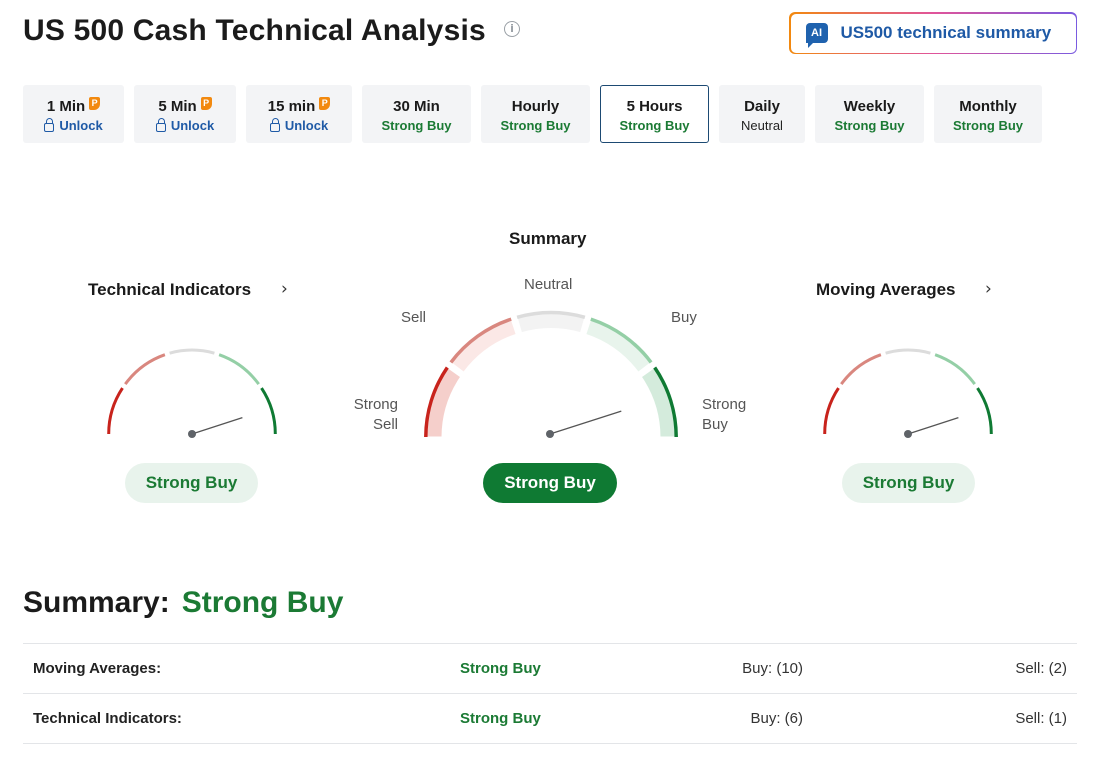  I want to click on row-sell-count: Sell: (2), so click(1041, 668).